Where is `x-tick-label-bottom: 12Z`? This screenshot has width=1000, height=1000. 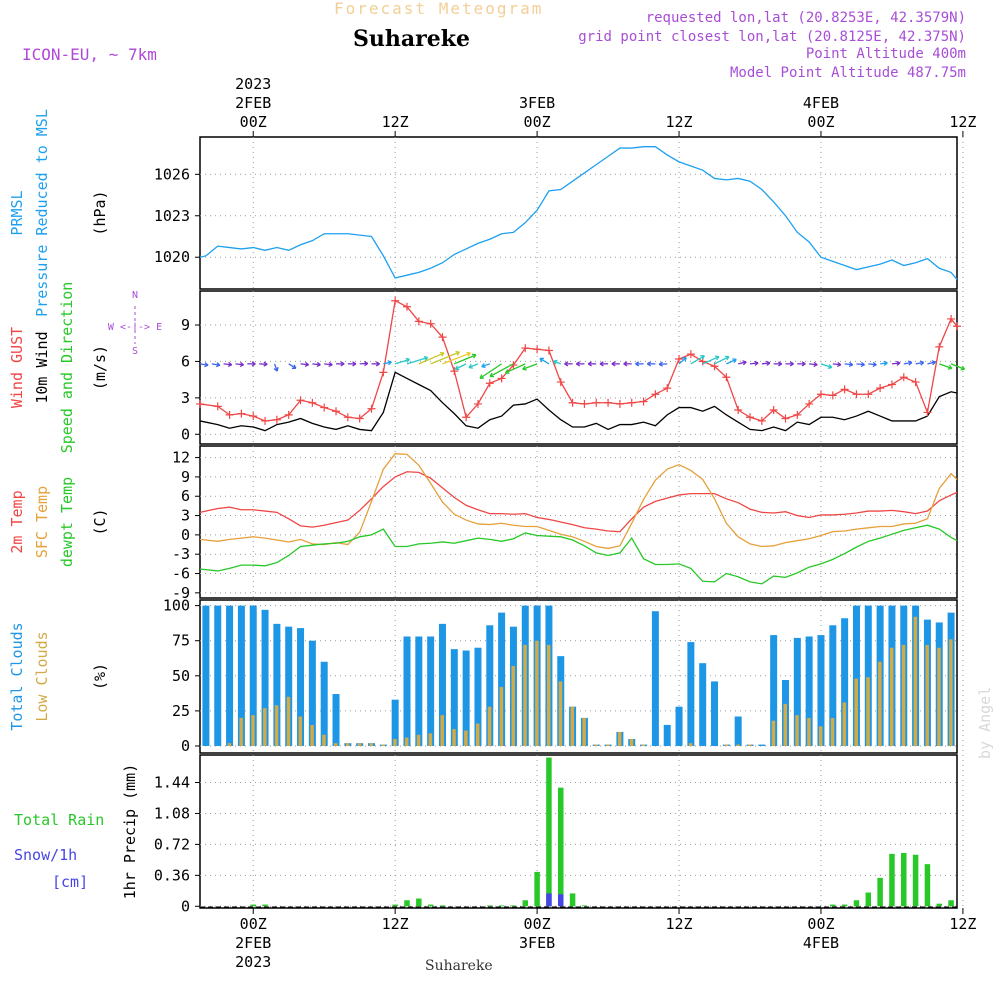
x-tick-label-bottom: 12Z is located at coordinates (678, 924).